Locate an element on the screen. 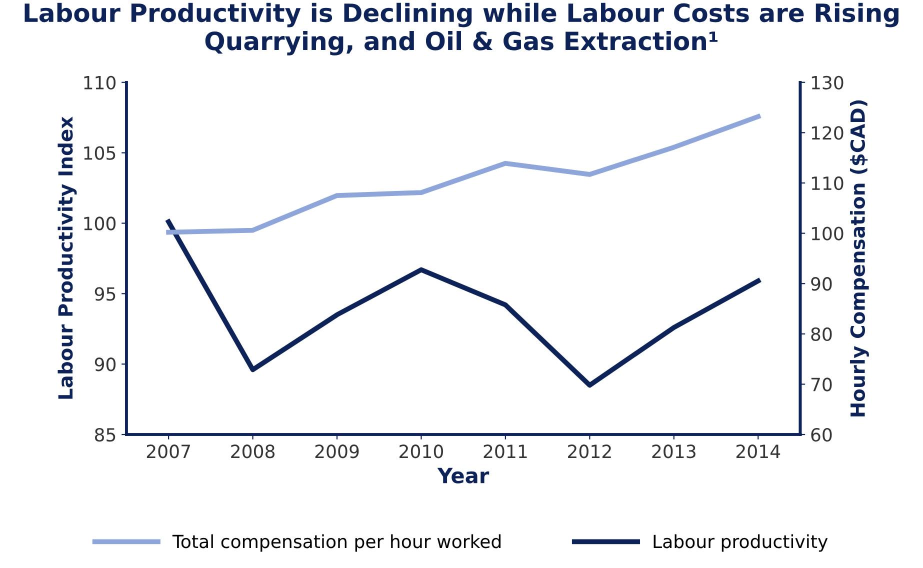 The width and height of the screenshot is (923, 568). legend-label: Labour productivity is located at coordinates (741, 543).